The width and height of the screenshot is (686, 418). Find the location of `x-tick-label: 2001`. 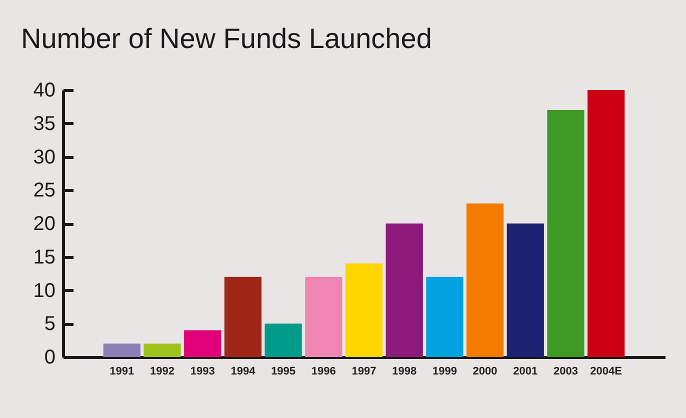

x-tick-label: 2001 is located at coordinates (525, 372).